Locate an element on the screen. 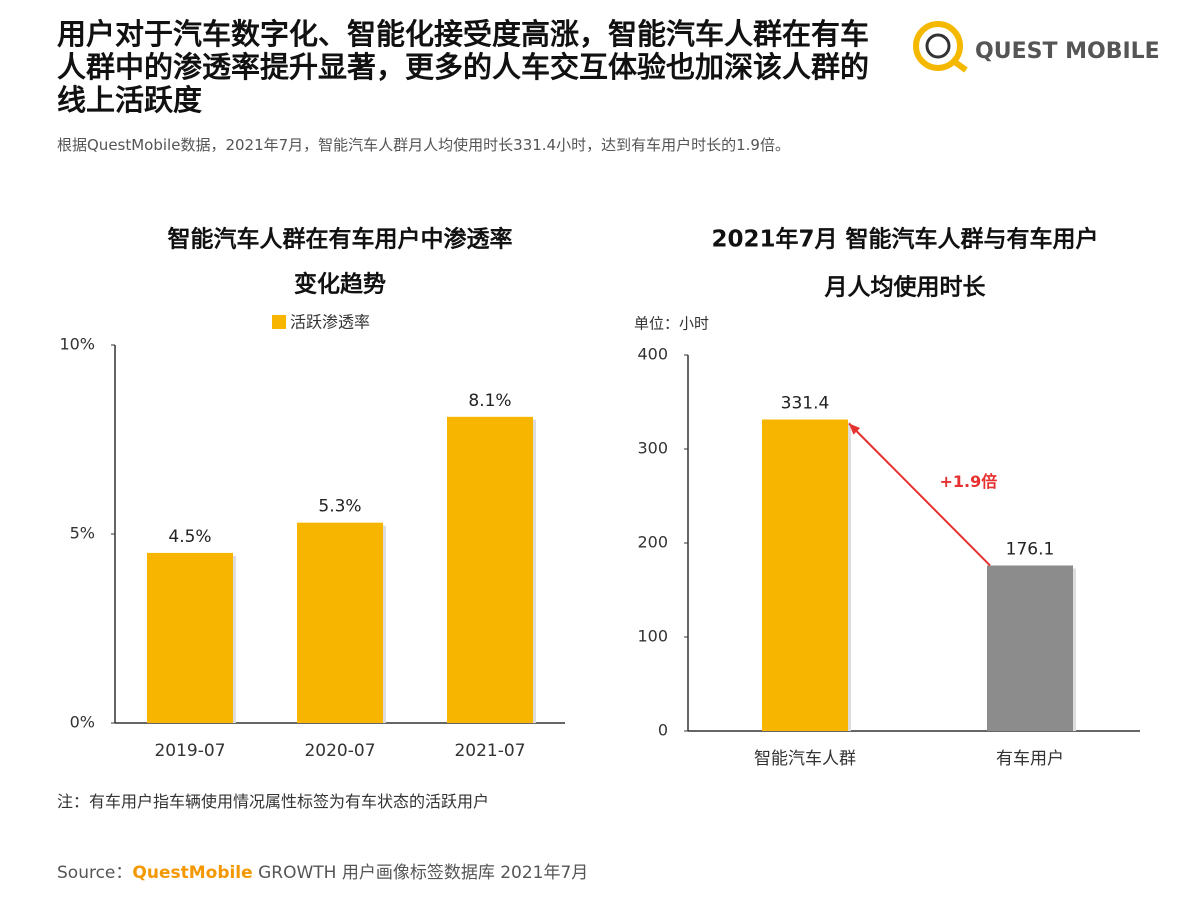  arrow-head is located at coordinates (855, 429).